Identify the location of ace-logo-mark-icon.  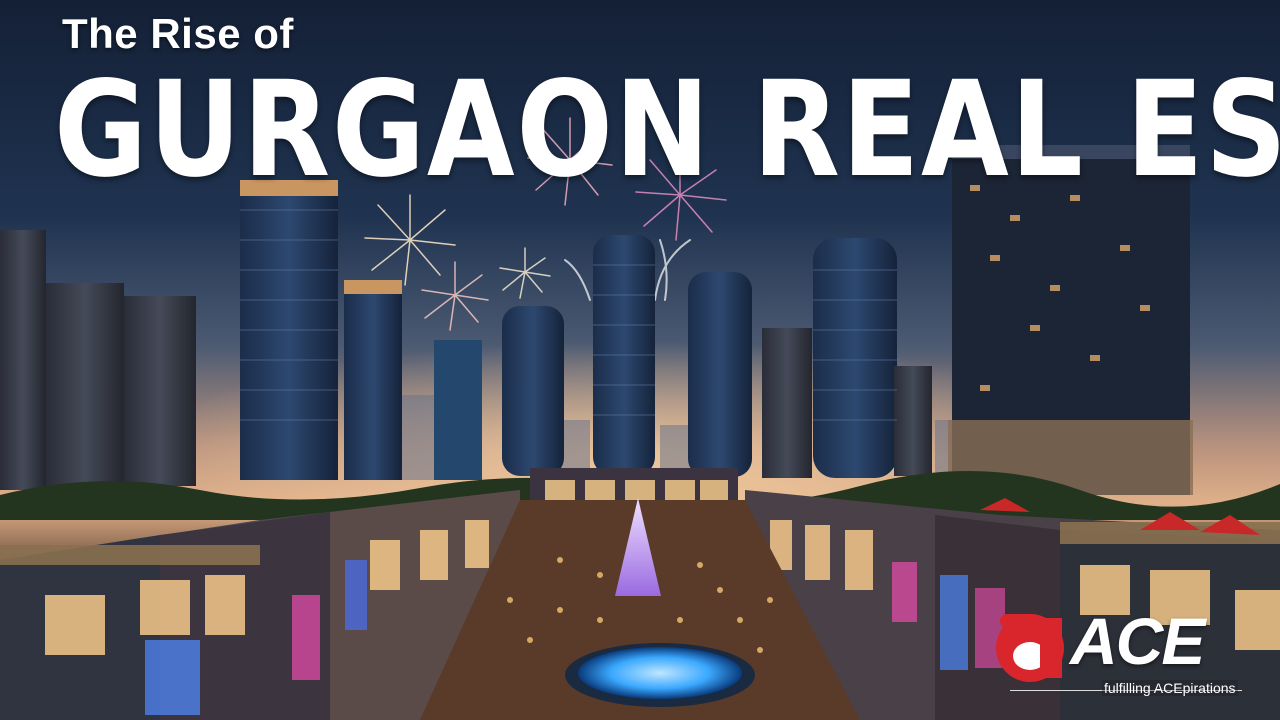
(1030, 648).